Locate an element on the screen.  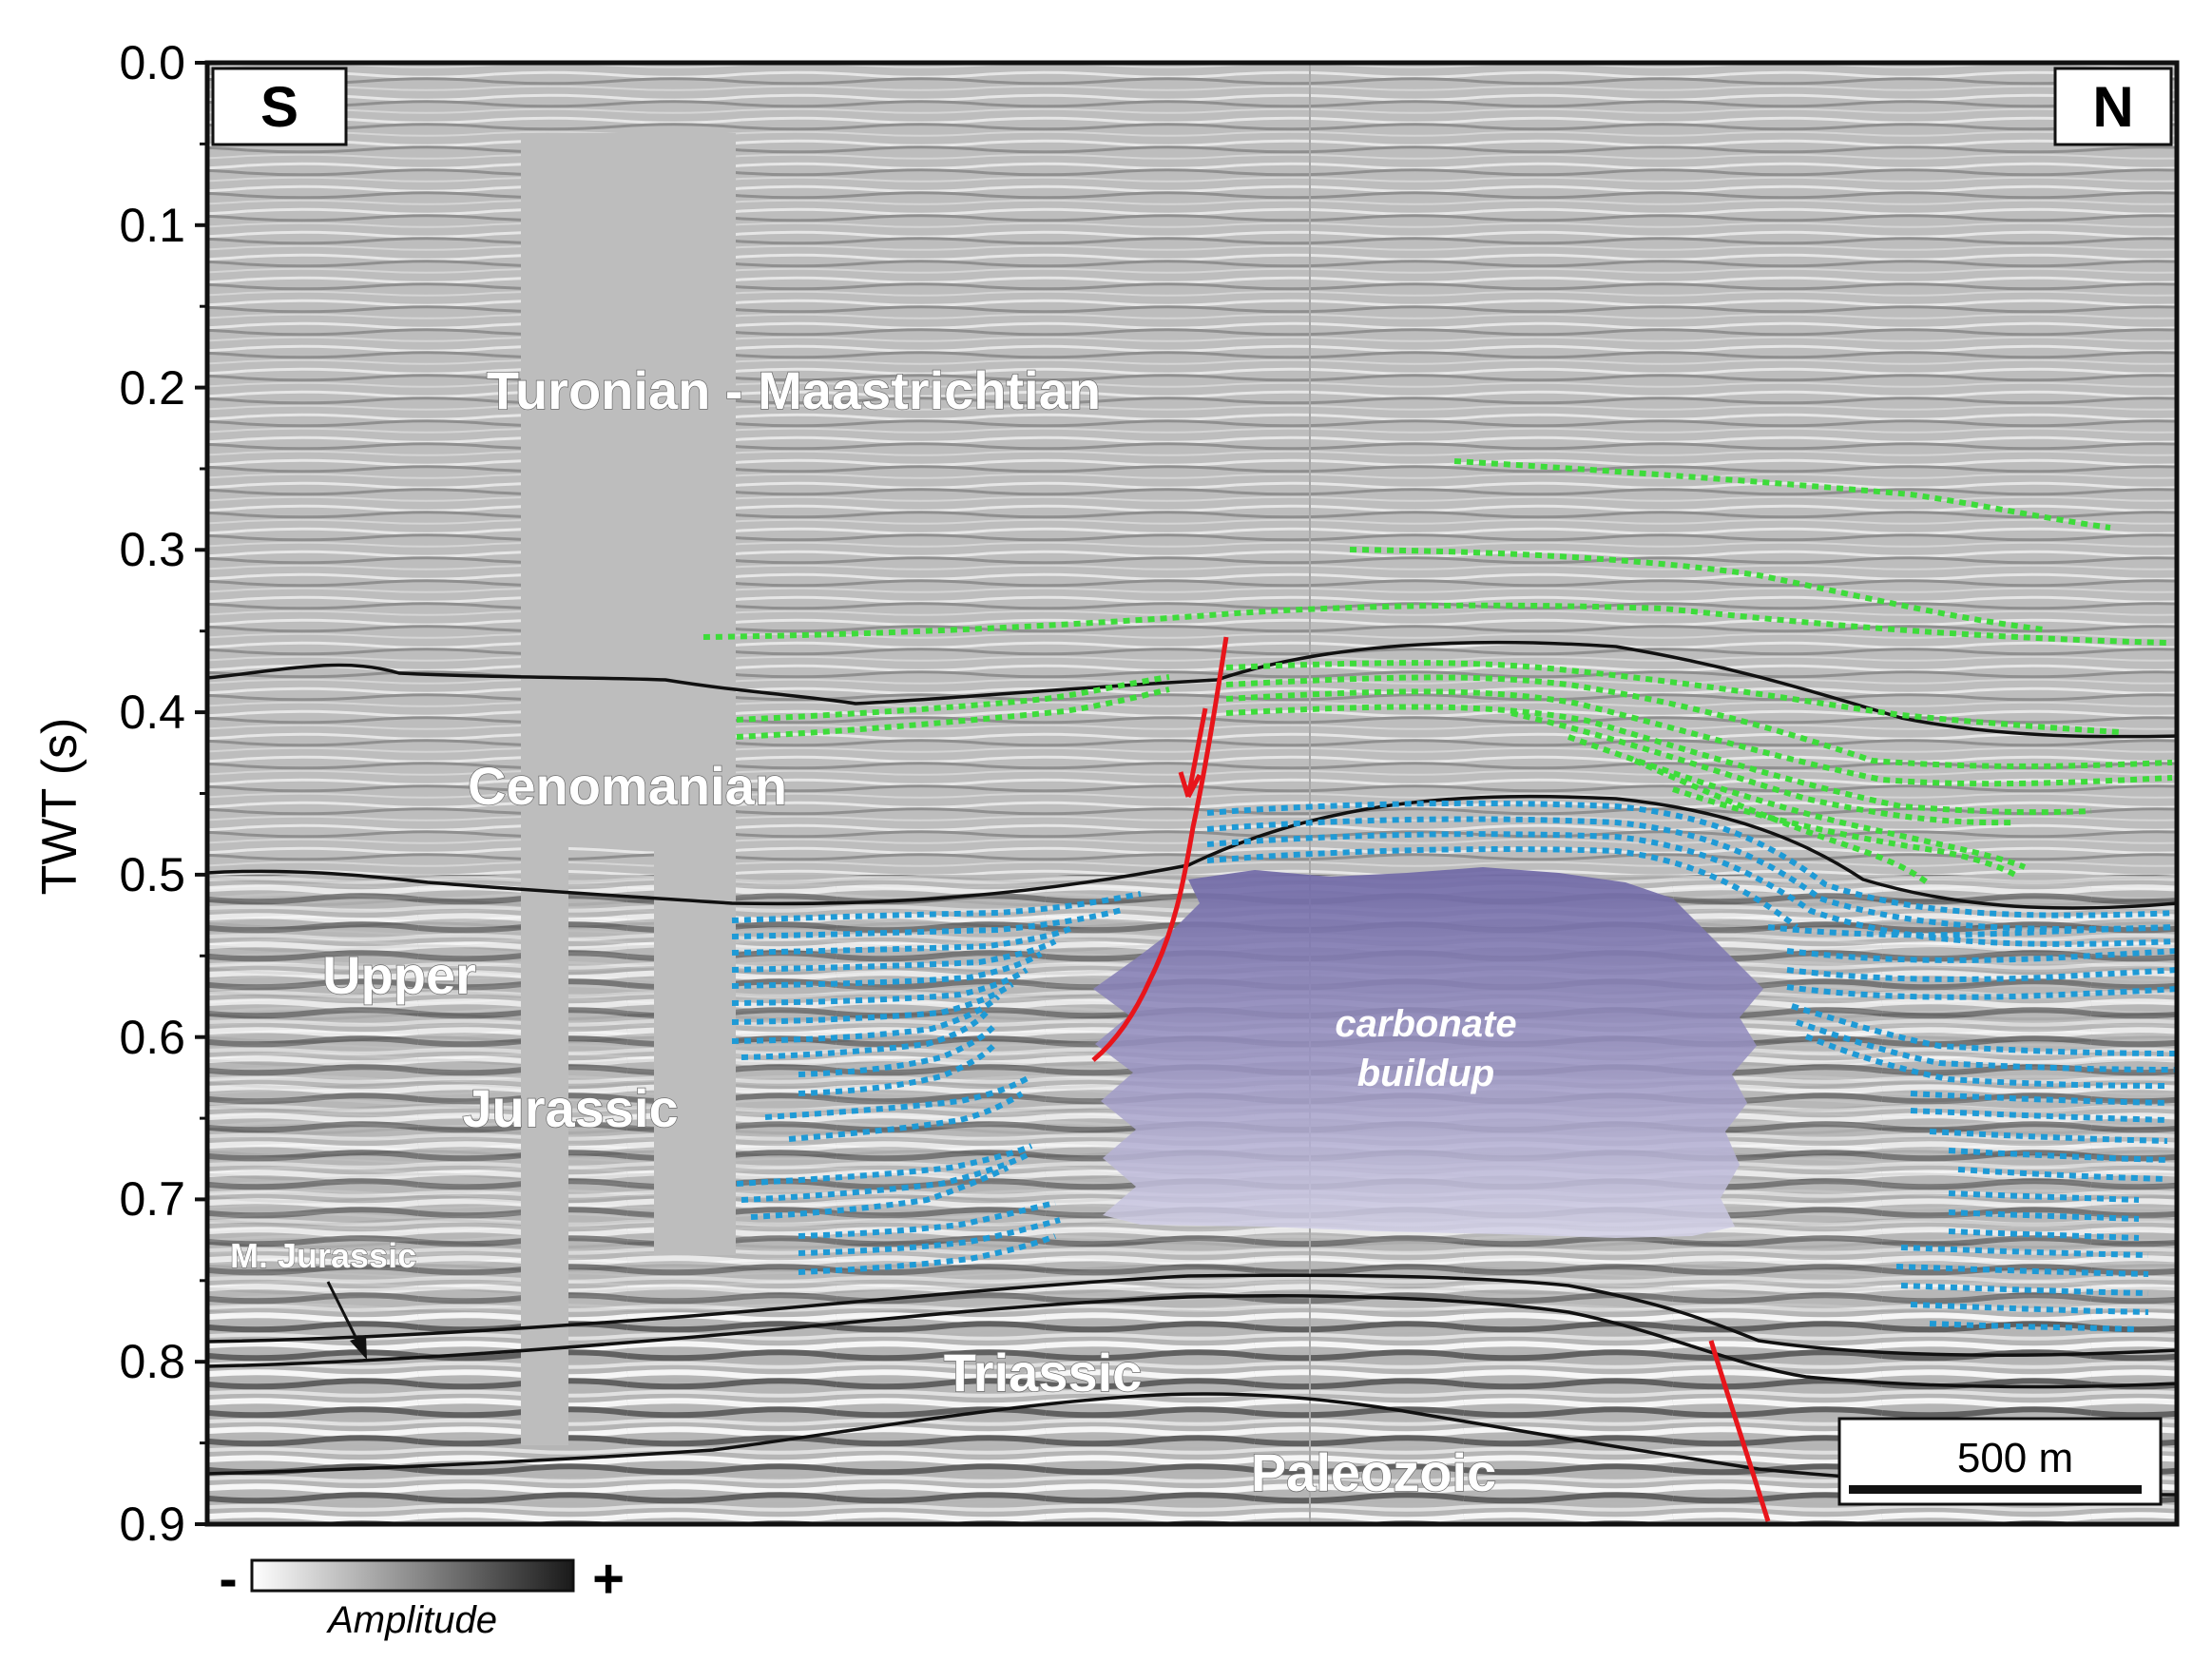
y-tick-label: 0.3 is located at coordinates (152, 549).